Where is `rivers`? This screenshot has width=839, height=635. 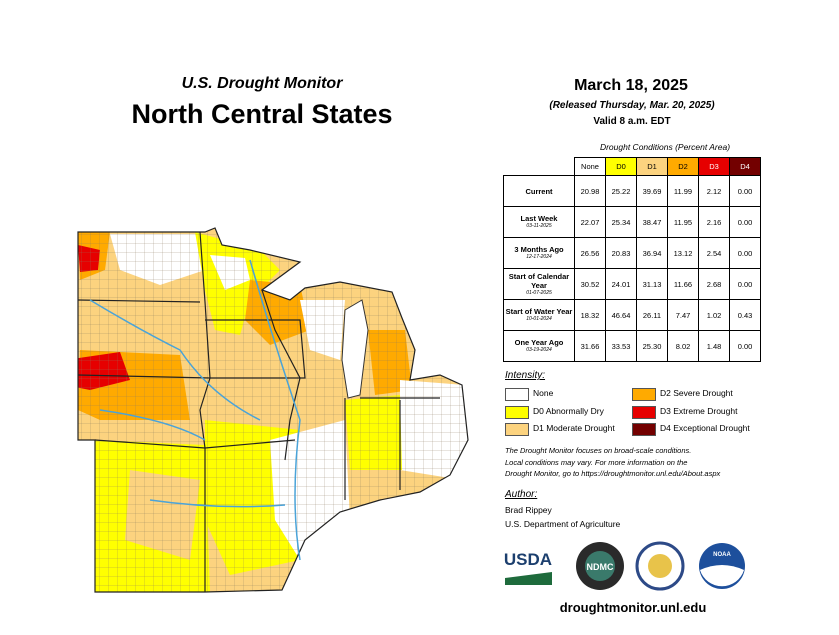
rivers is located at coordinates (195, 410).